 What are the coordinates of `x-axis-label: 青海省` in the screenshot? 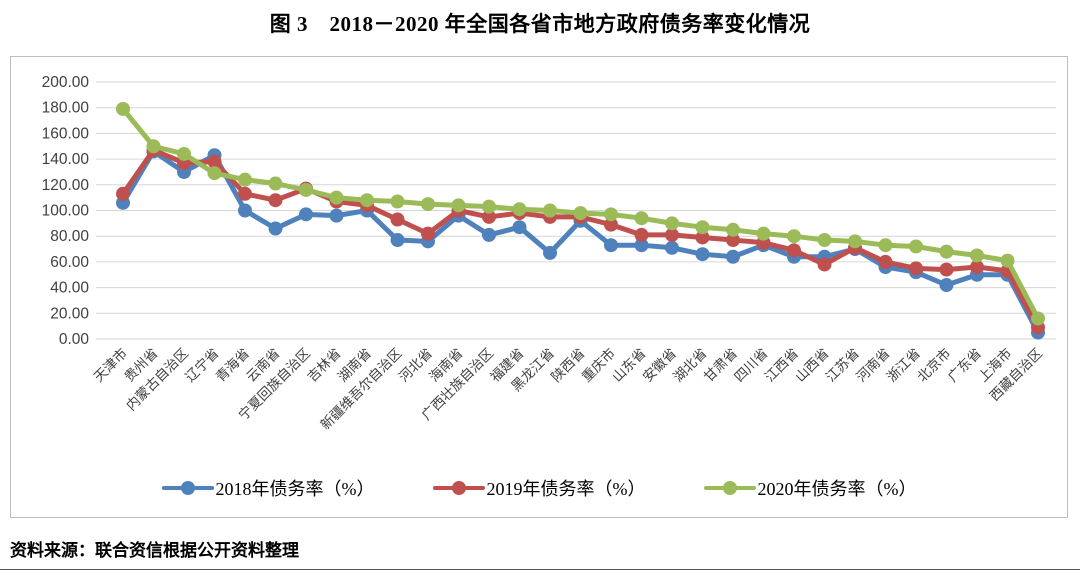 It's located at (232, 365).